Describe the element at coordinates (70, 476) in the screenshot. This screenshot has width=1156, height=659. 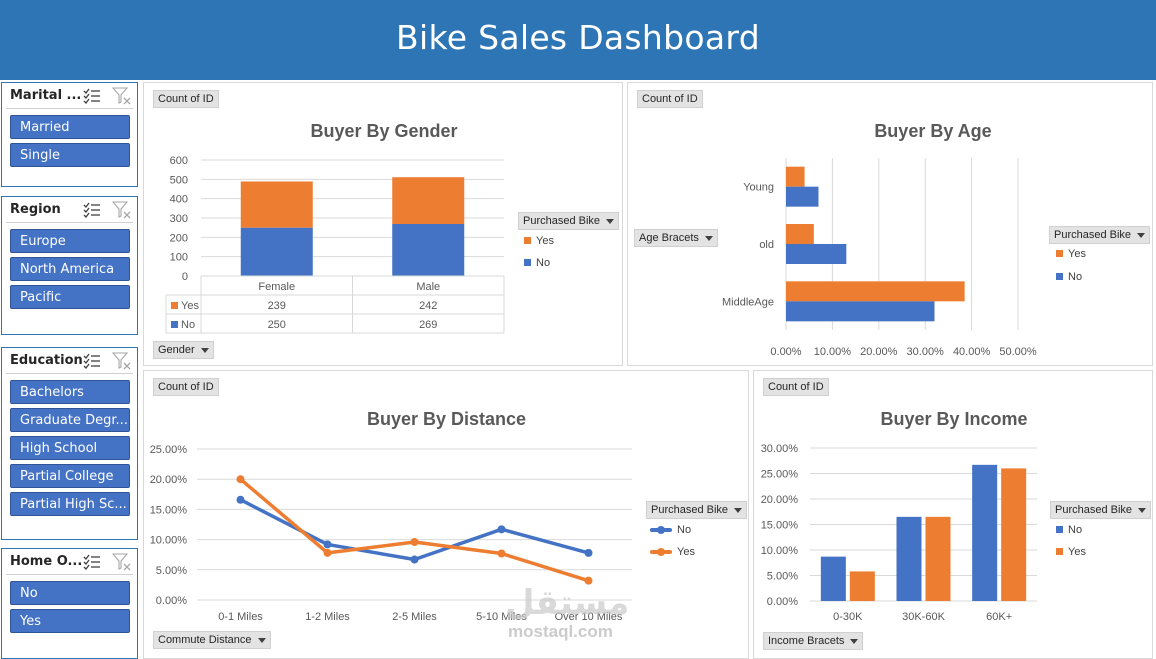
I see `slicer-item: Partial College` at that location.